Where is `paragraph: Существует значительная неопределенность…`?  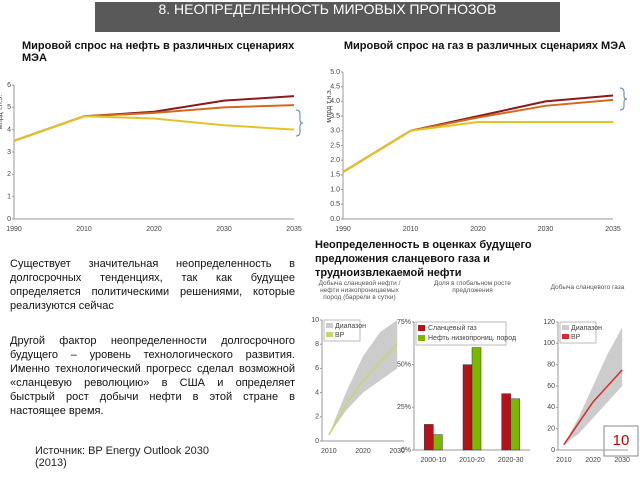
paragraph: Существует значительная неопределенность… is located at coordinates (152, 285).